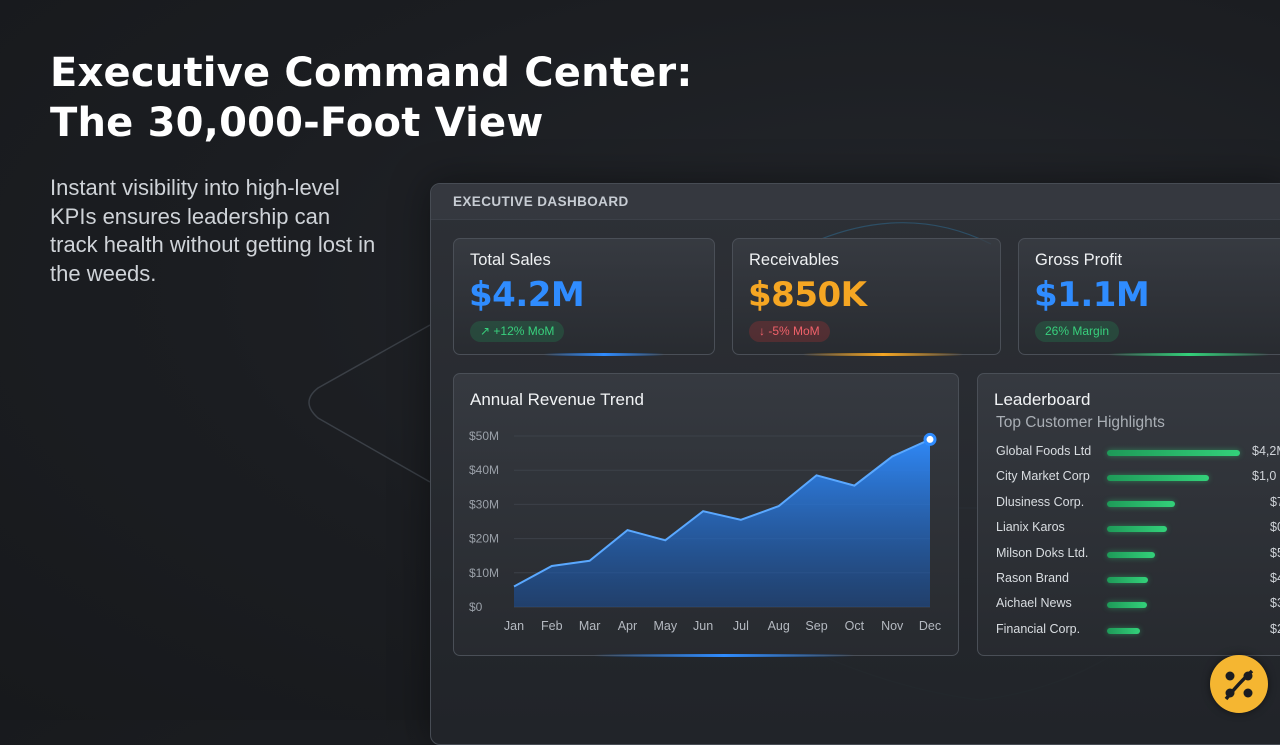 This screenshot has height=745, width=1280. I want to click on customer-value: $4,2M, so click(1266, 451).